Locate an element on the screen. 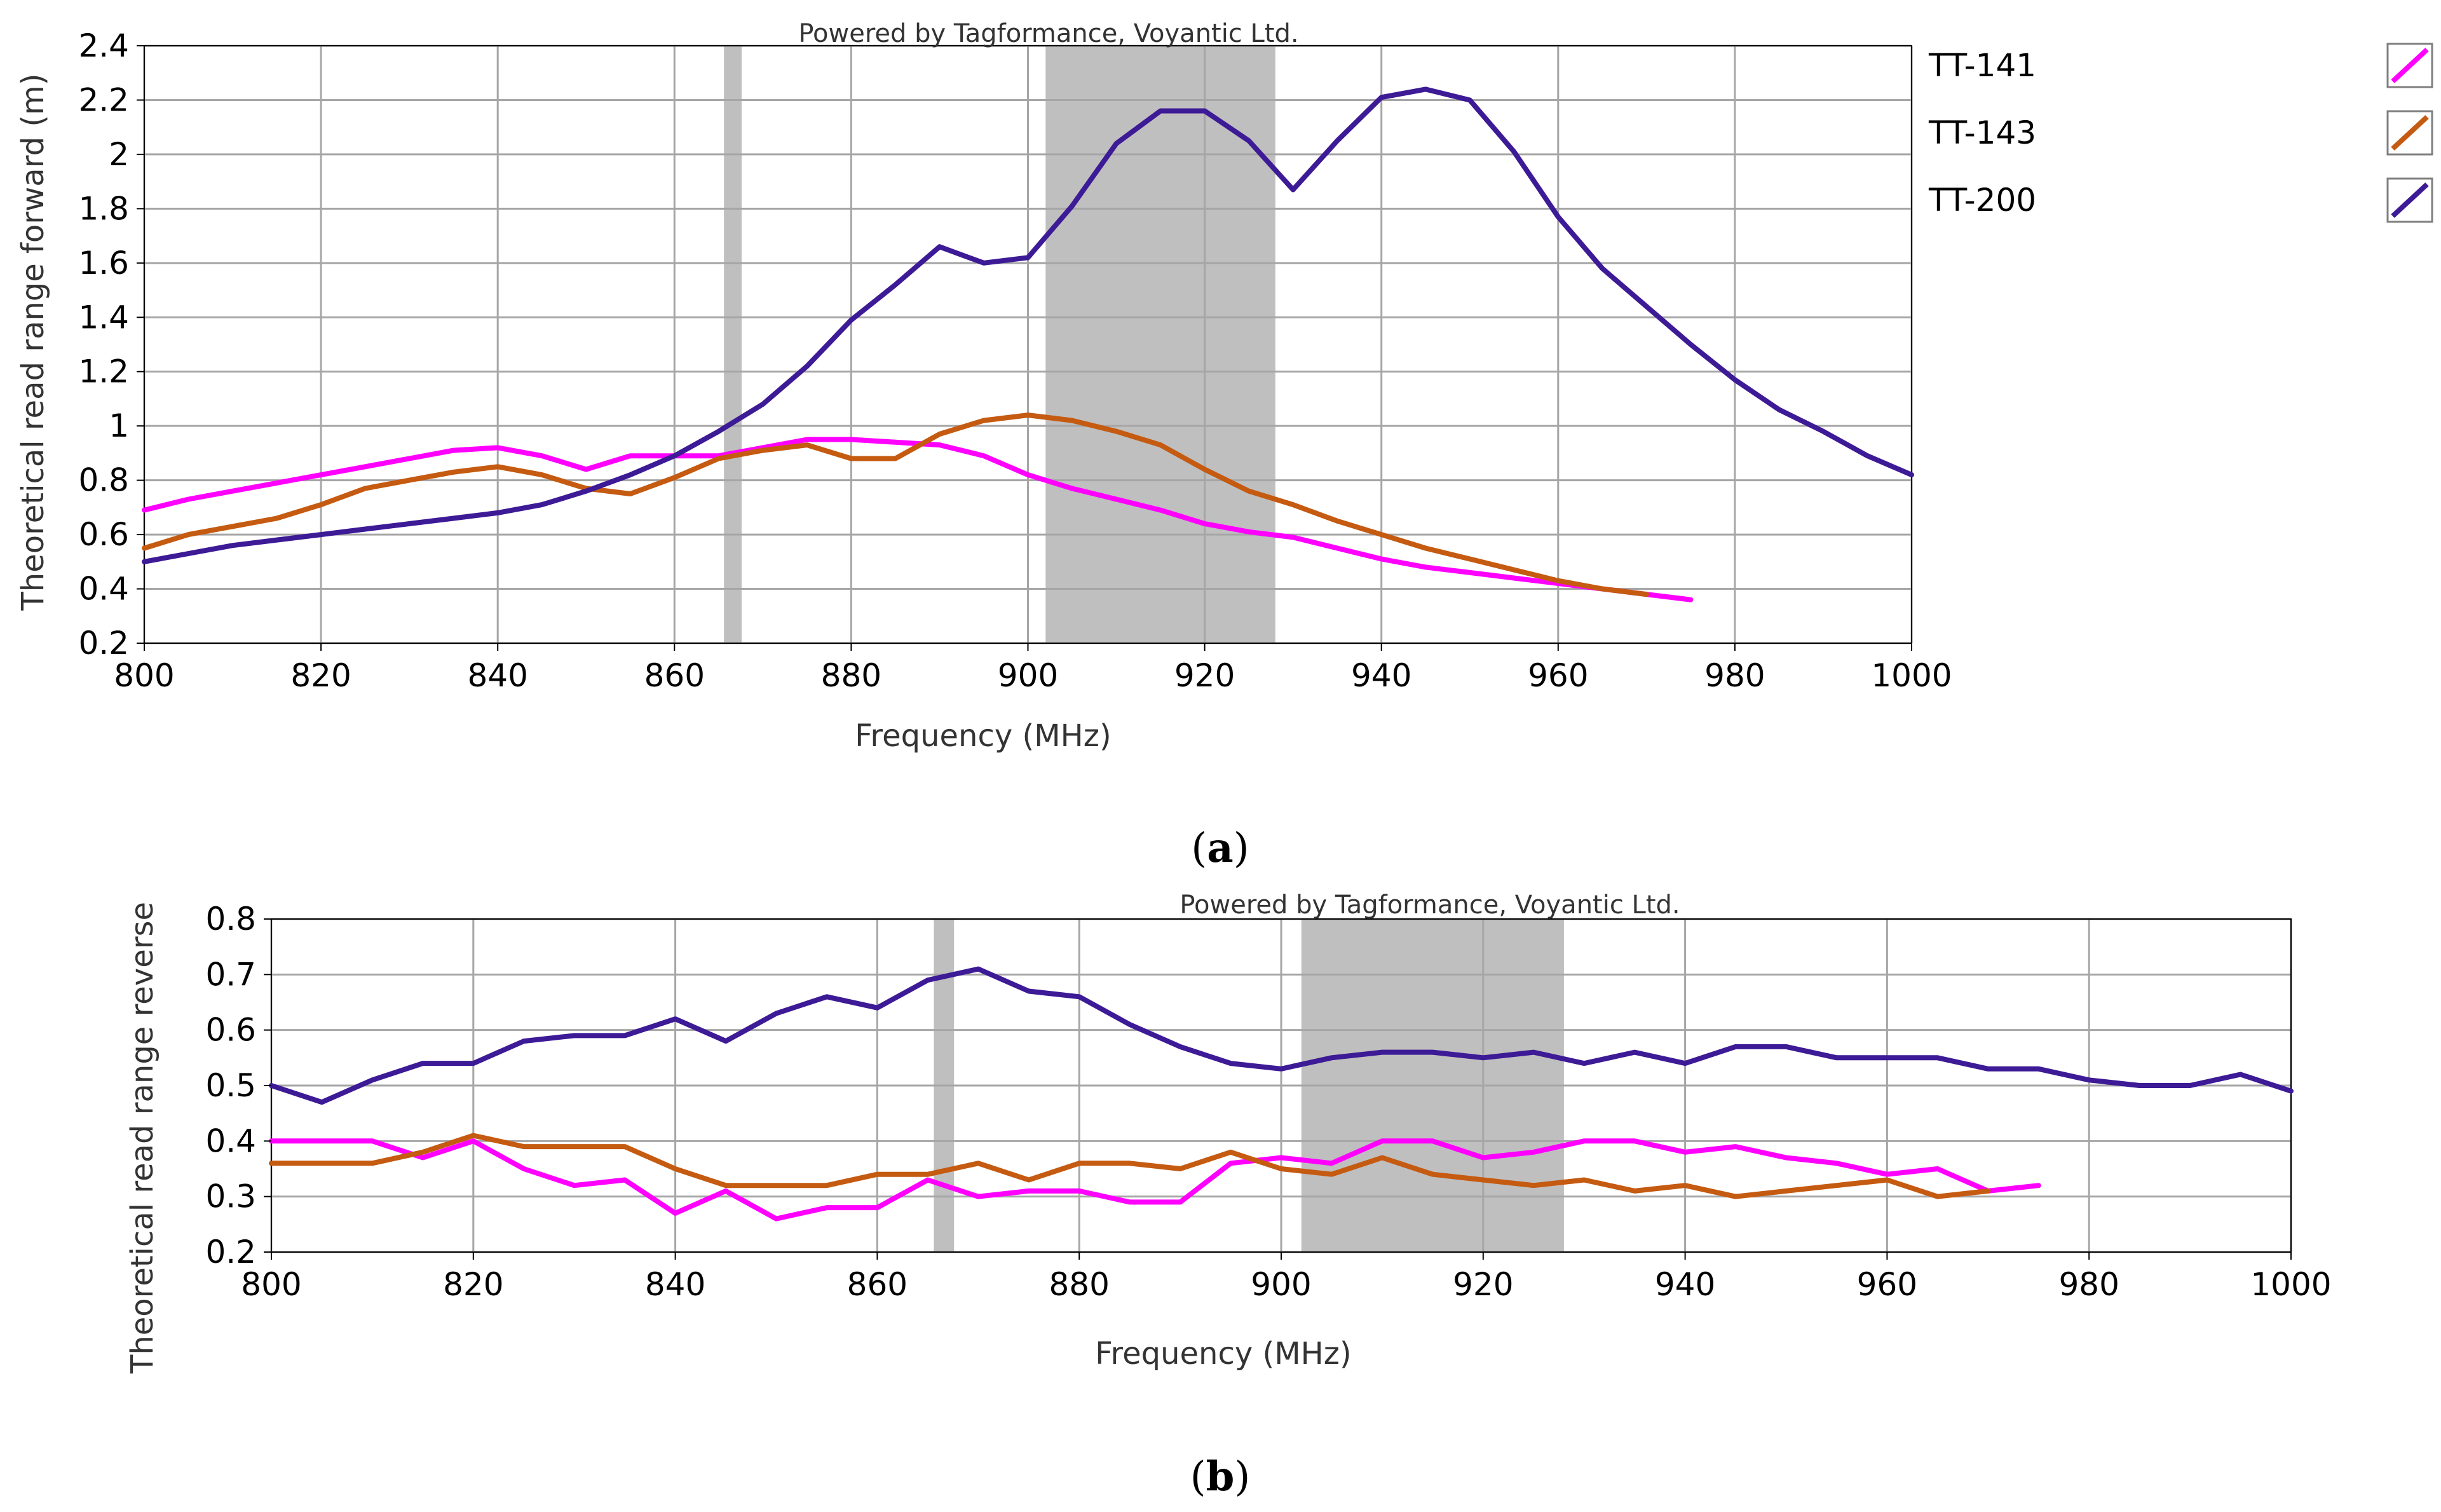  y-tick-label: 2 is located at coordinates (119, 154).